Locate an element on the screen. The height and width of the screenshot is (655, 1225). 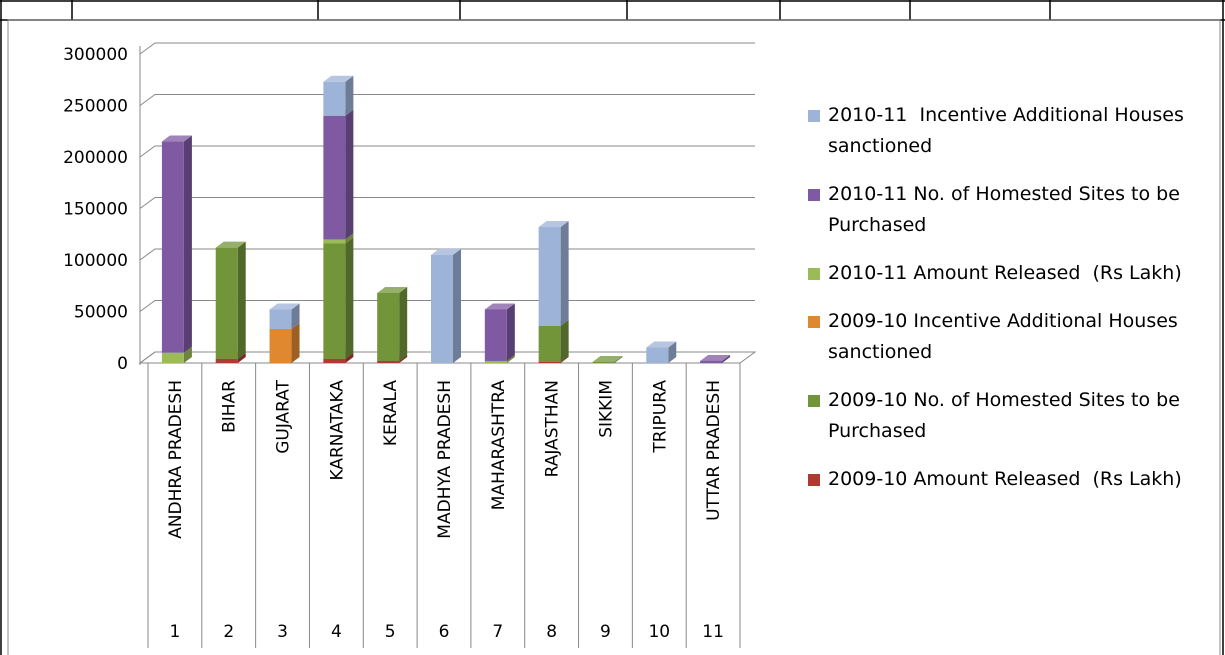
x-tick-number: 2 is located at coordinates (228, 632).